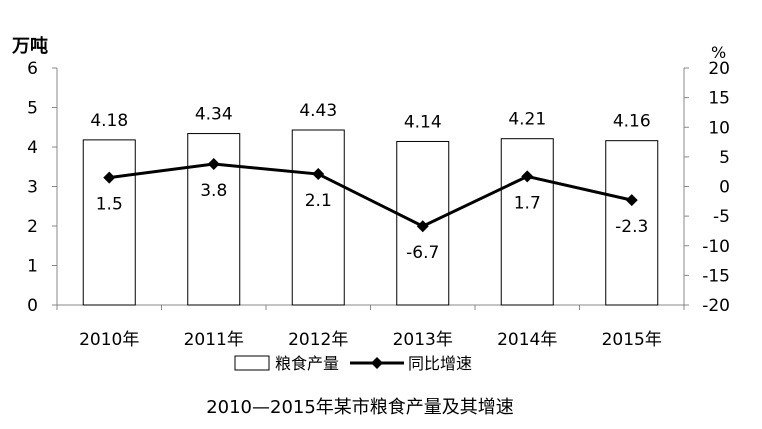 This screenshot has height=429, width=762. Describe the element at coordinates (109, 205) in the screenshot. I see `line-data-label: 1.5` at that location.